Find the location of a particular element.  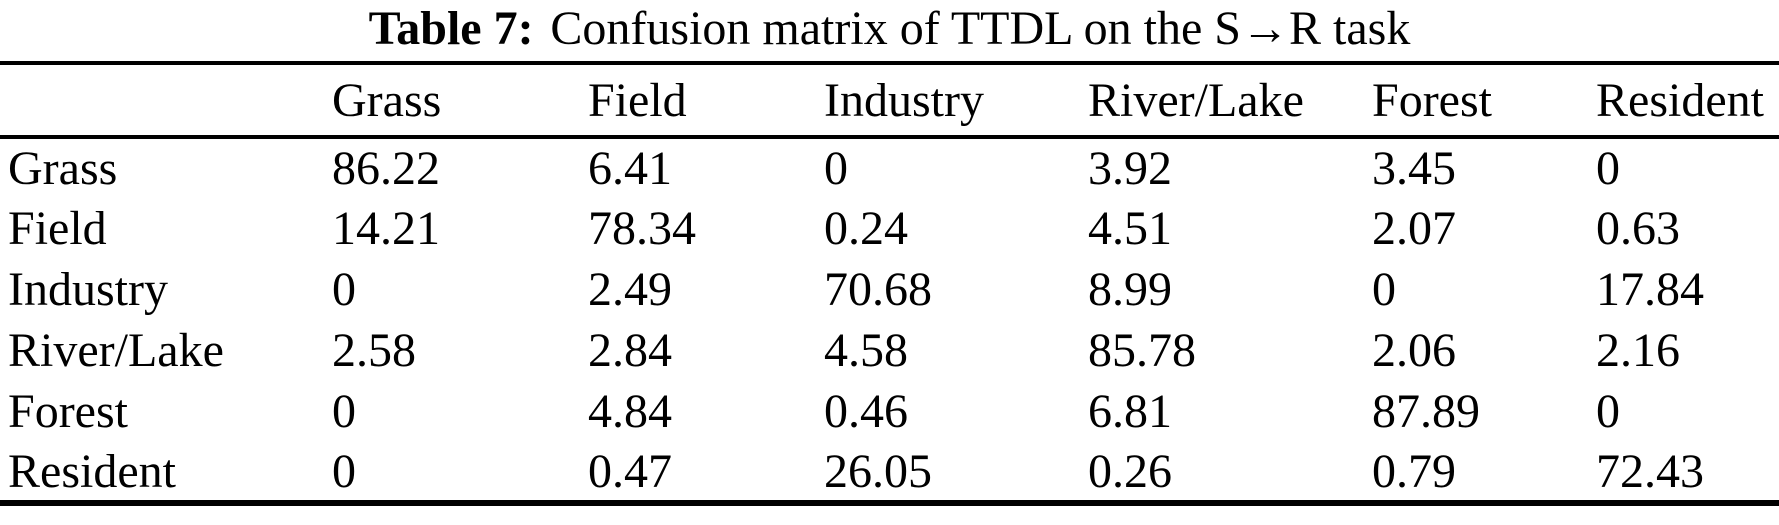

column-header: Grass is located at coordinates (387, 100).